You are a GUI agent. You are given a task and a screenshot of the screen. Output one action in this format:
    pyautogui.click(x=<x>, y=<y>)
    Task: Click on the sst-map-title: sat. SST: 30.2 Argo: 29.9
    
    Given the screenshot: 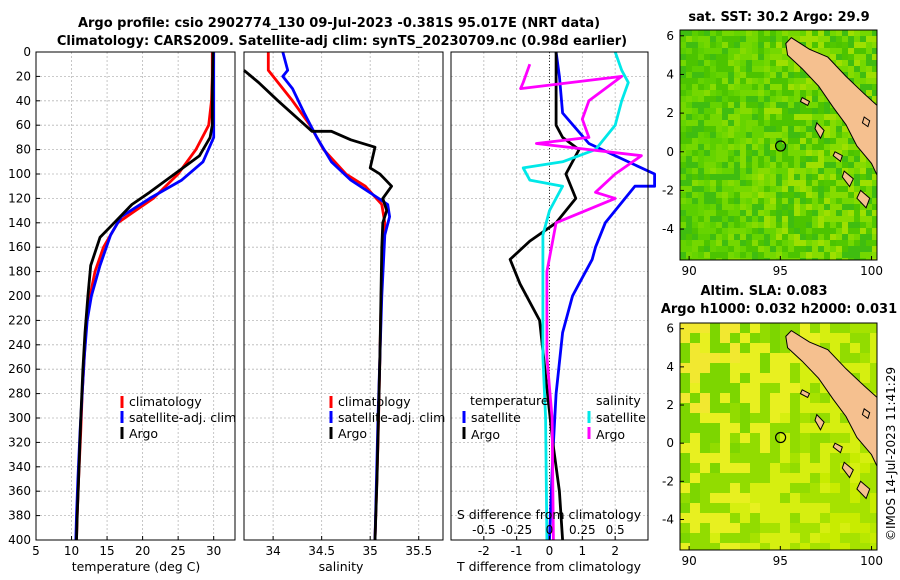 What is the action you would take?
    pyautogui.click(x=778, y=17)
    